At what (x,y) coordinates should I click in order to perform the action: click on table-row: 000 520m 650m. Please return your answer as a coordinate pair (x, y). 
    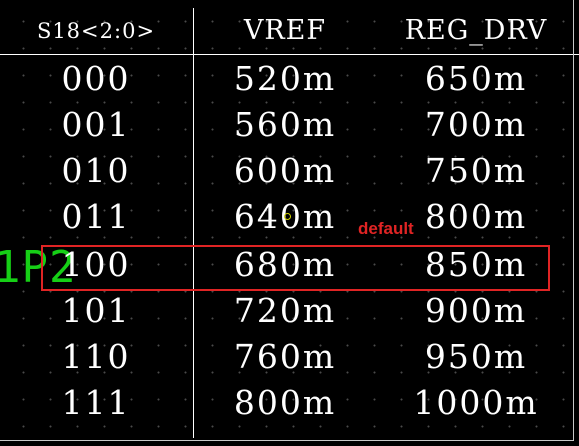
    Looking at the image, I should click on (289, 79).